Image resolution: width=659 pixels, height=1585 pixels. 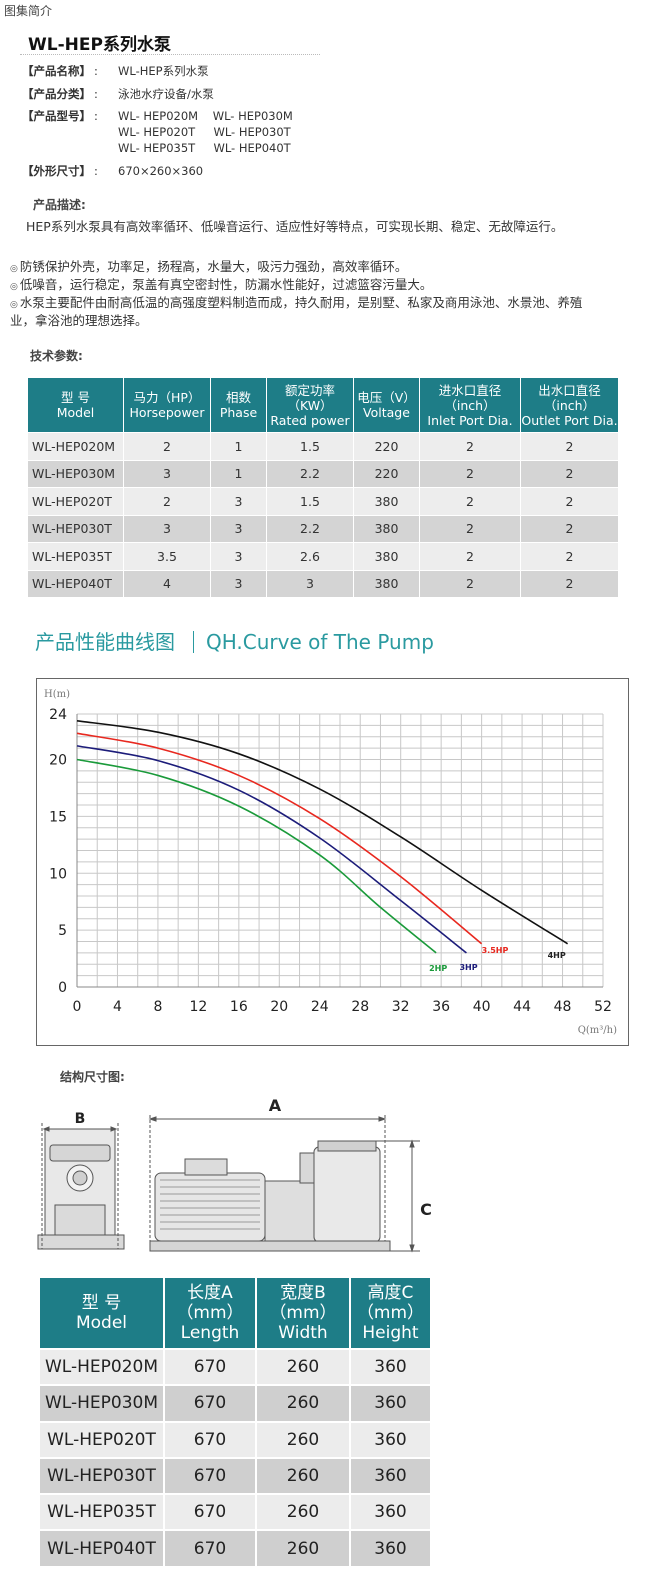 I want to click on curve-3hp, so click(x=271, y=849).